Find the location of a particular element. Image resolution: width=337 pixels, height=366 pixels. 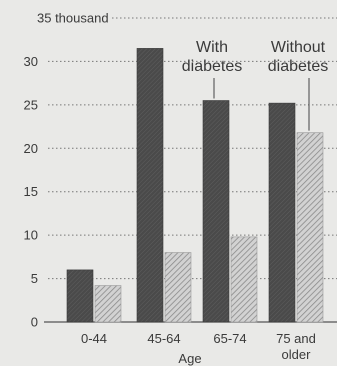

y-tick-label-30: 30 is located at coordinates (31, 61).